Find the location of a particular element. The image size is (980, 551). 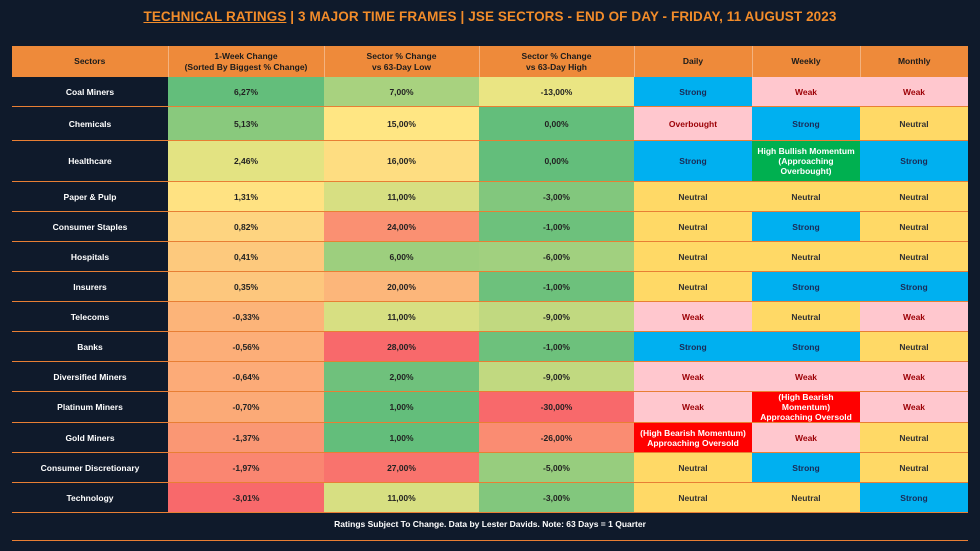

monthly-signal-cell-hospitals: Neutral is located at coordinates (914, 256).